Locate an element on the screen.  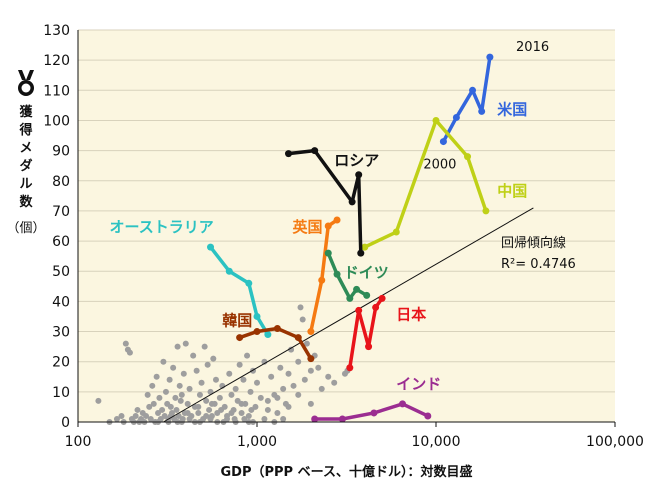
x-tick-label: 1,000 is located at coordinates (257, 442).